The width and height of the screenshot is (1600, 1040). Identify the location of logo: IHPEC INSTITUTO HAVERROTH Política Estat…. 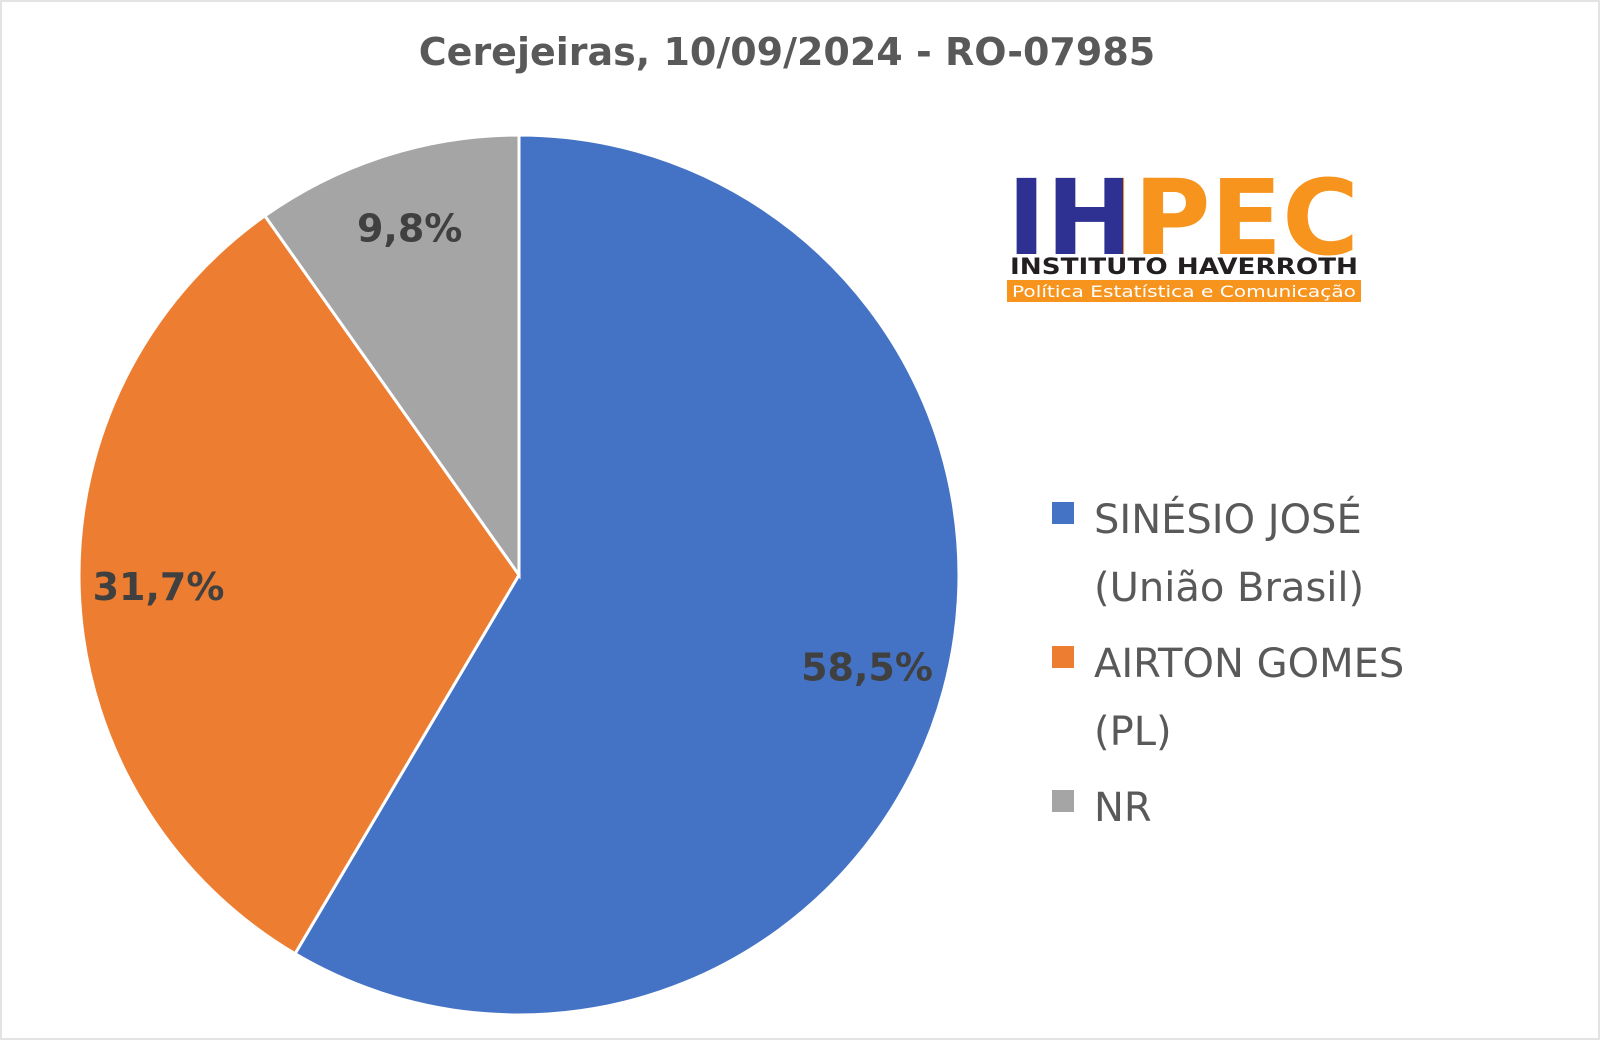
(1184, 229).